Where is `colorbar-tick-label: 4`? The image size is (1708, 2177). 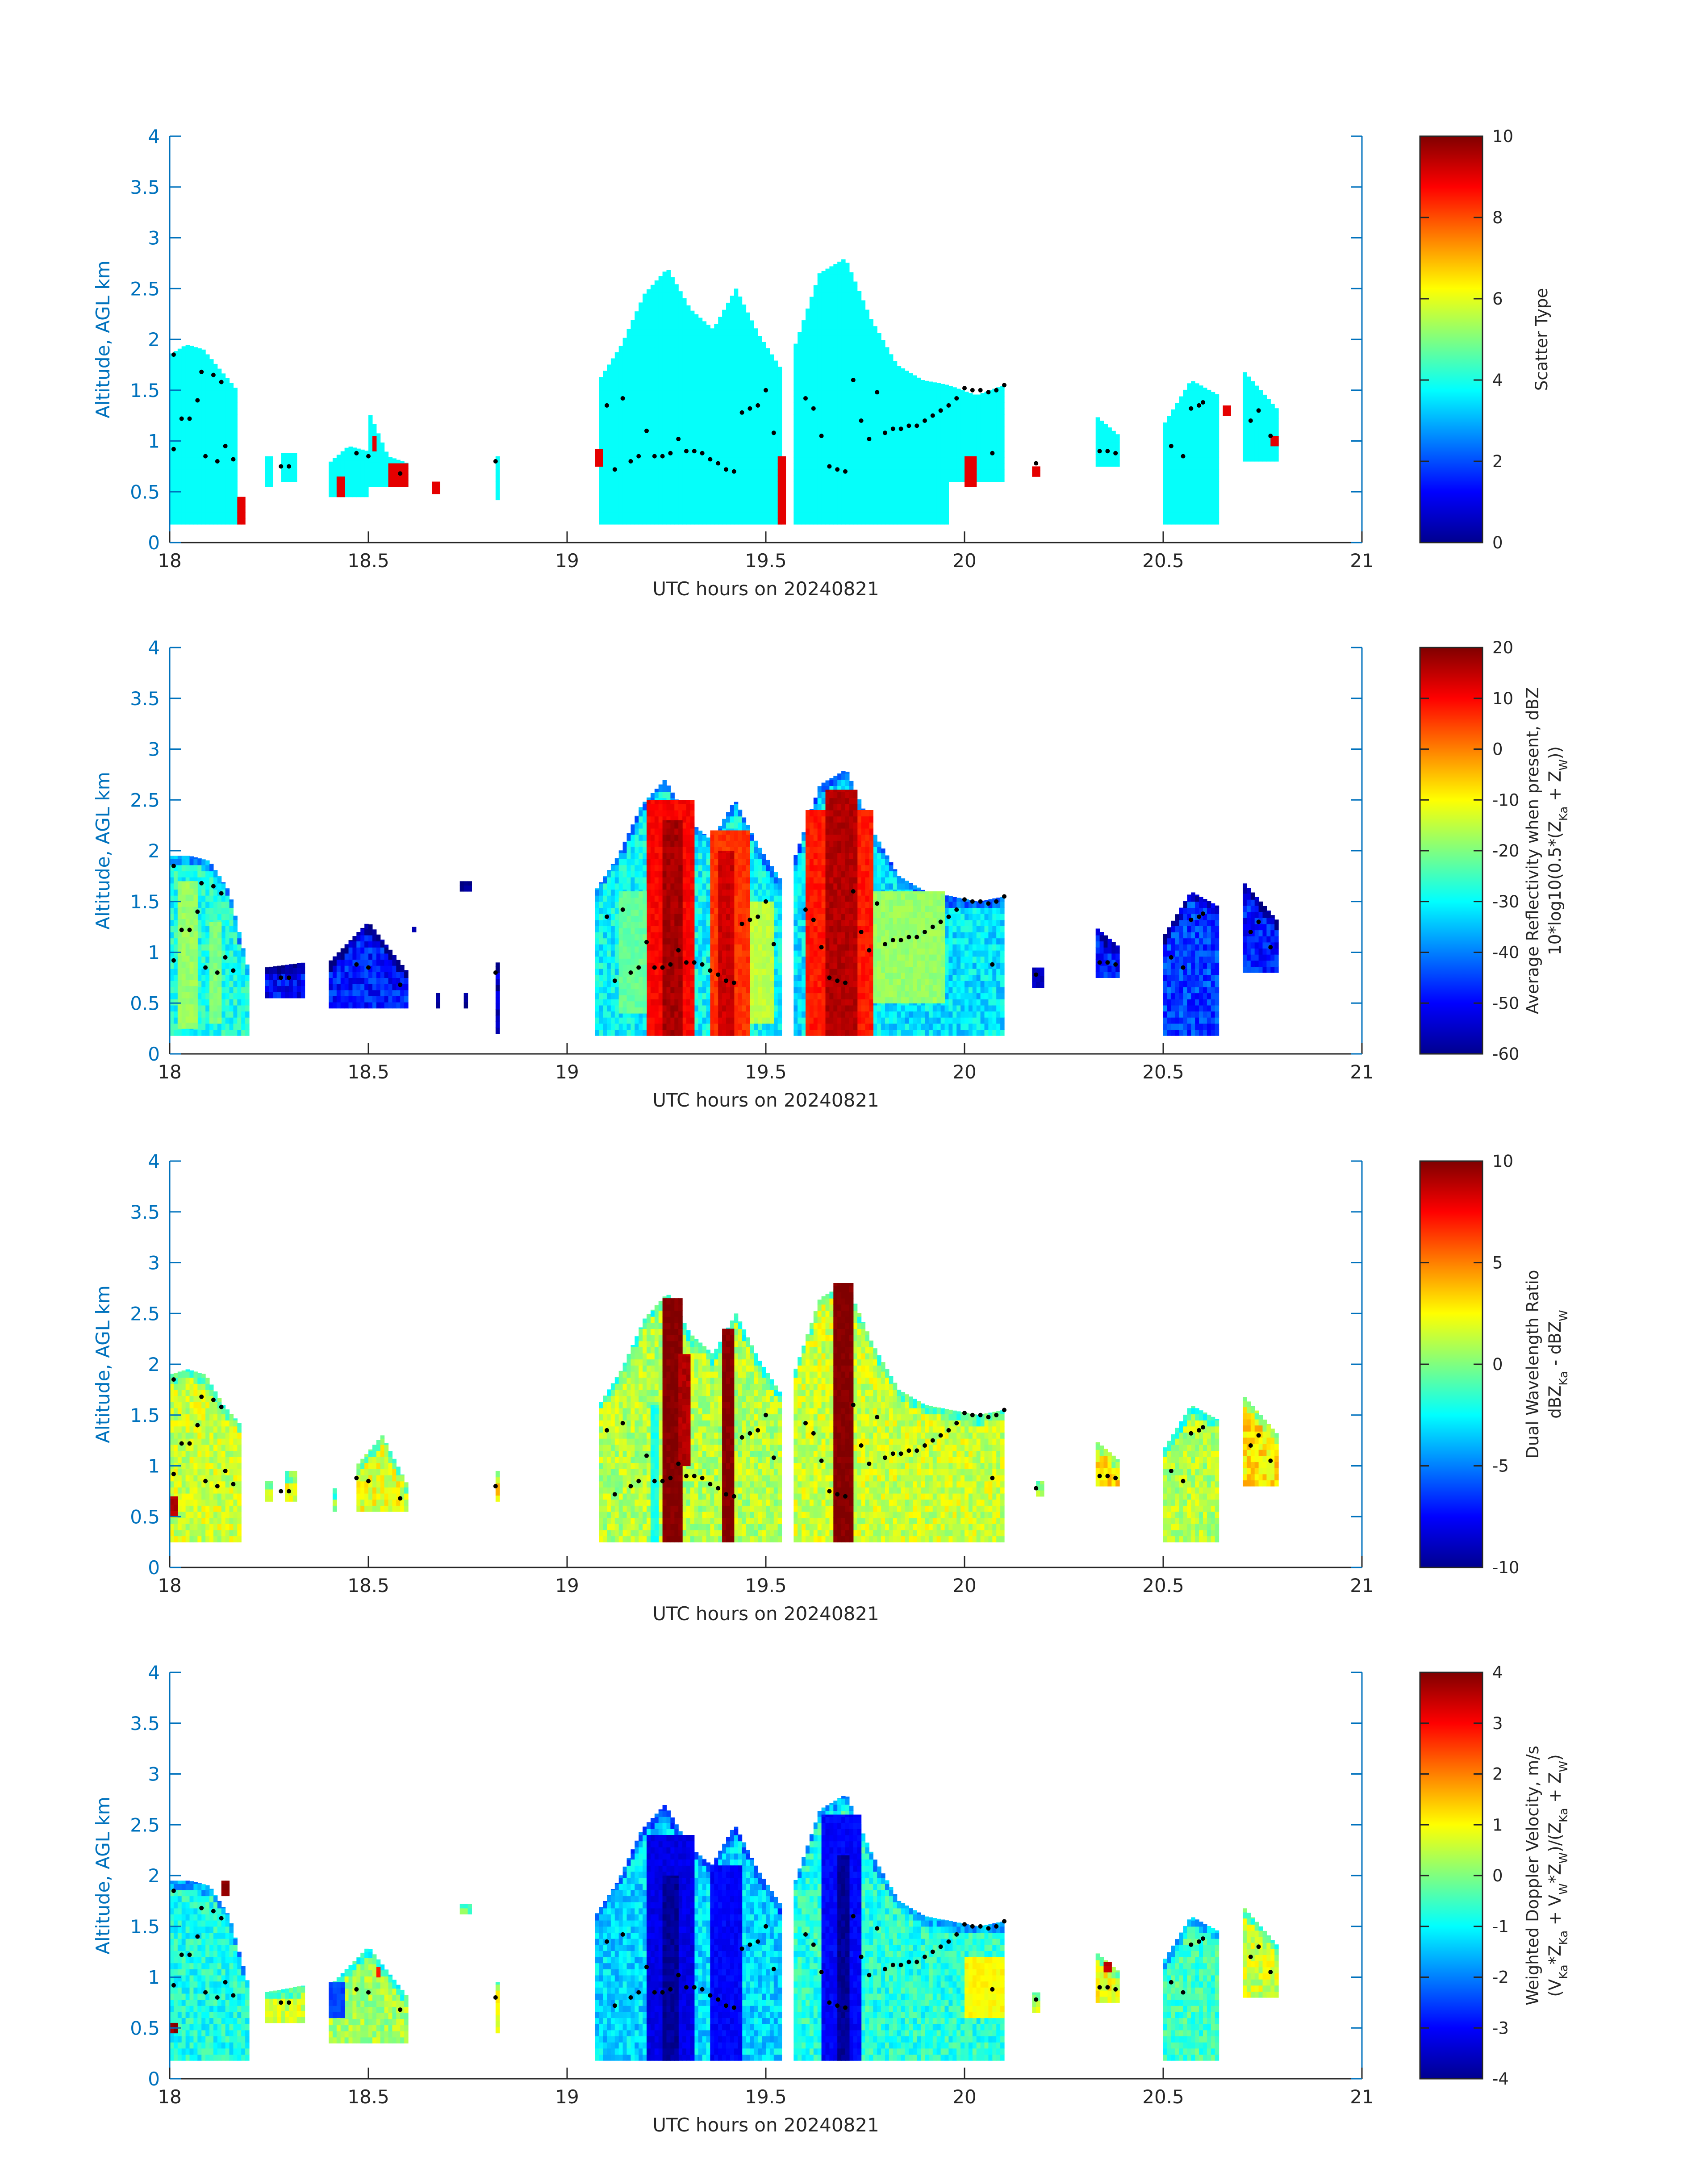 colorbar-tick-label: 4 is located at coordinates (1497, 380).